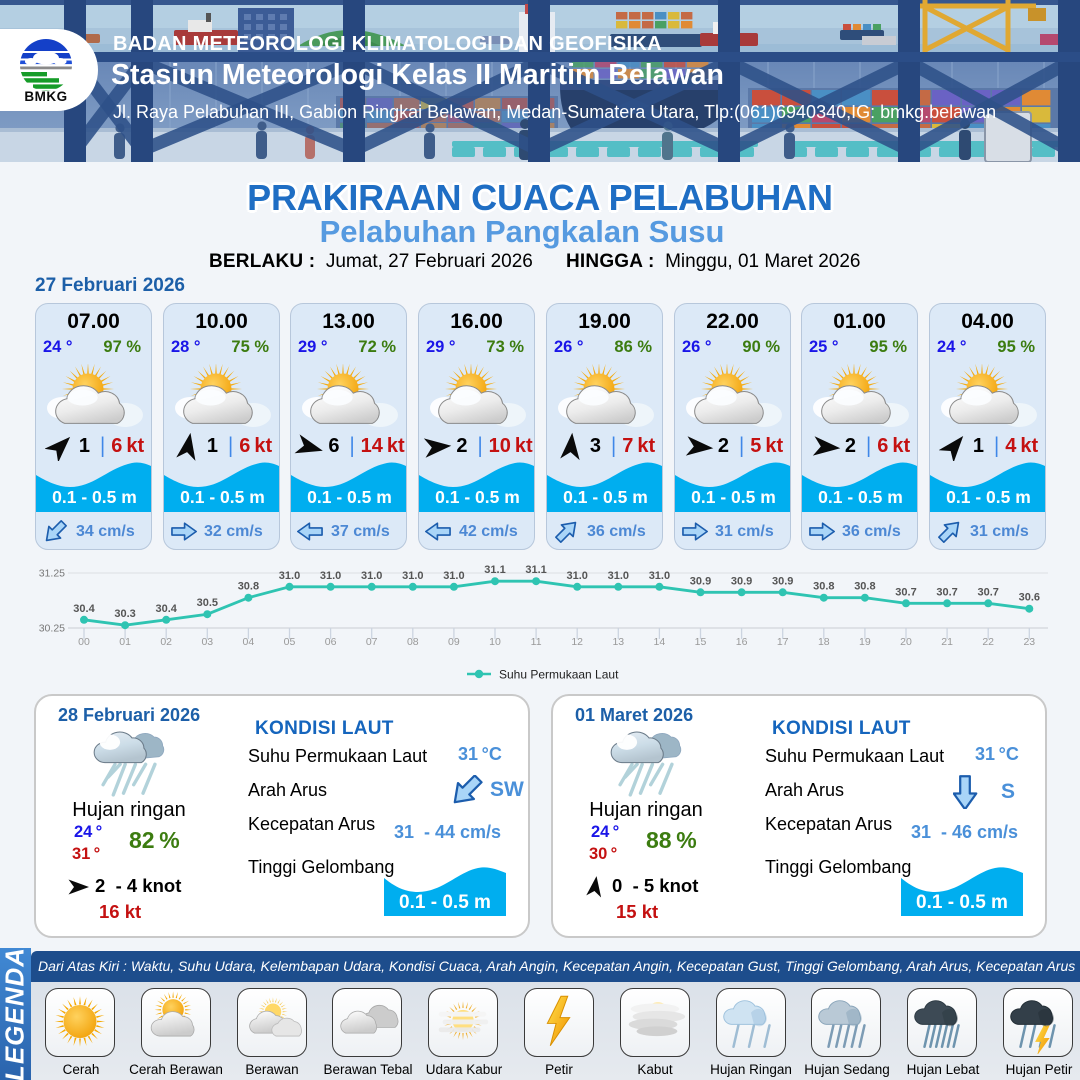  What do you see at coordinates (824, 642) in the screenshot?
I see `svg-text: 18` at bounding box center [824, 642].